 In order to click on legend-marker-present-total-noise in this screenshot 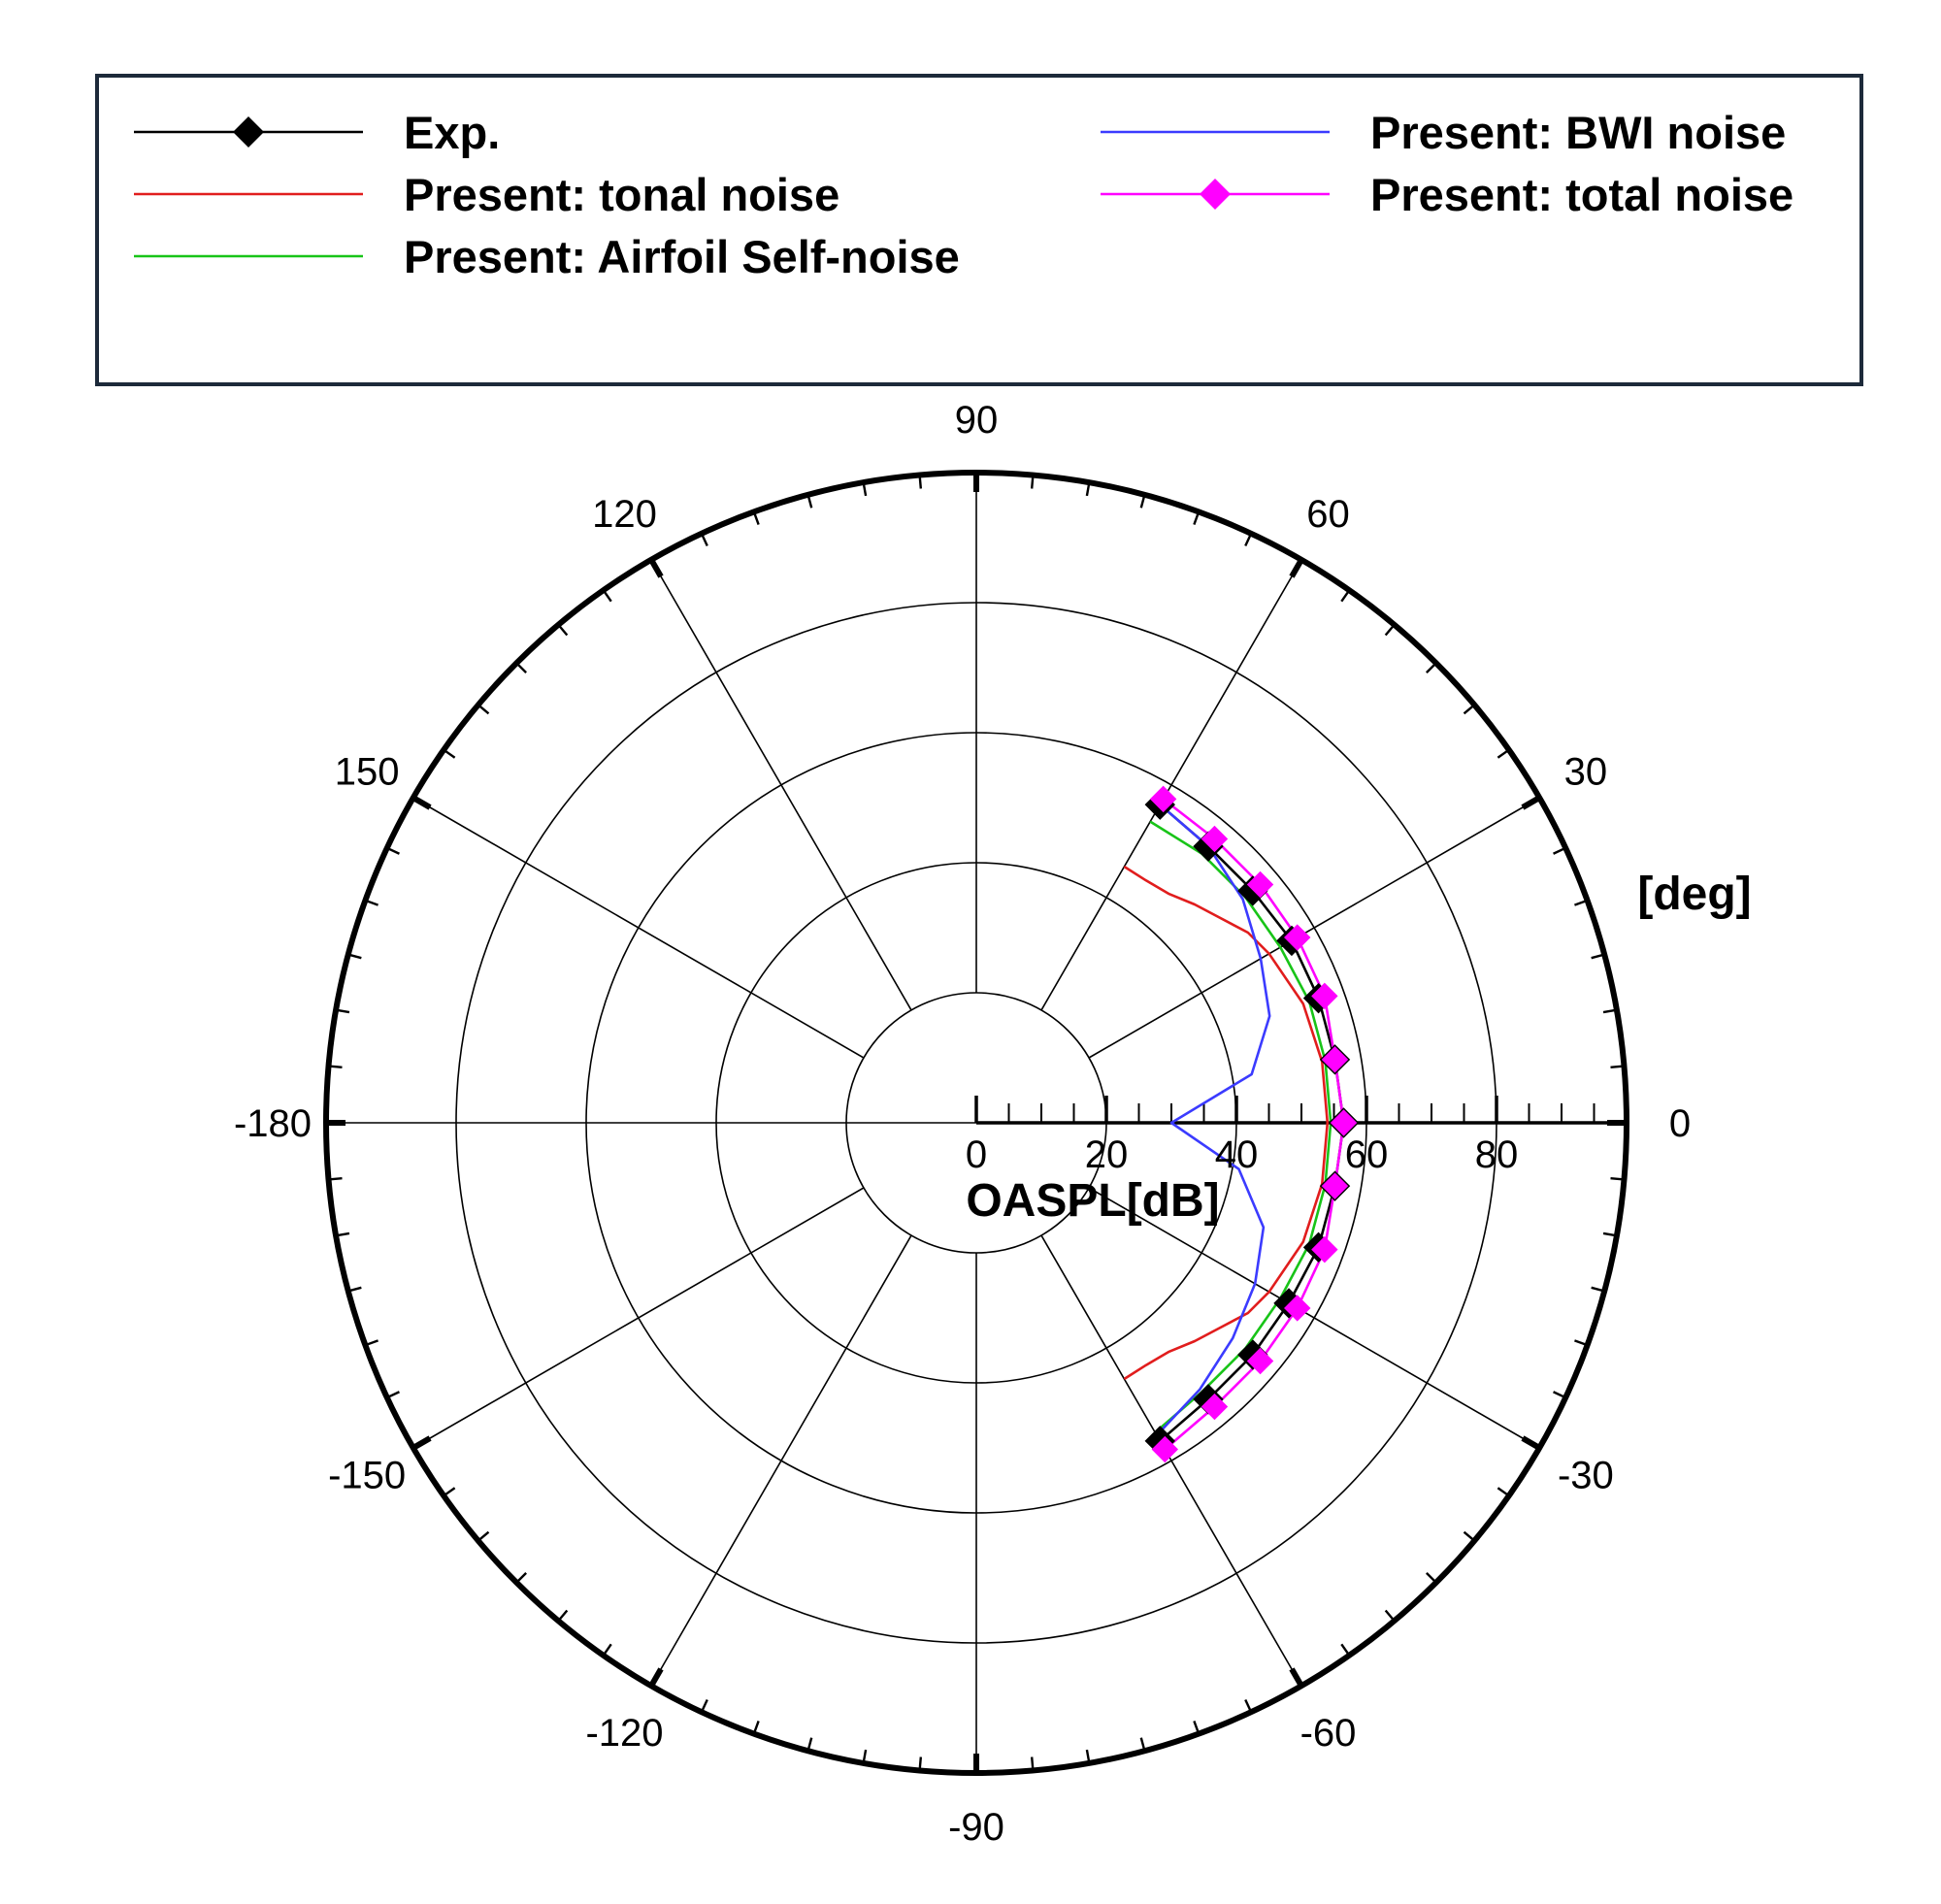, I will do `click(1215, 194)`.